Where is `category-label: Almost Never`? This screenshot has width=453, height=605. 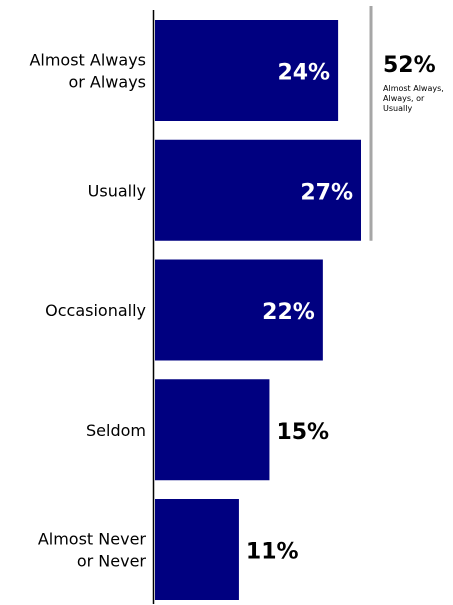
category-label: Almost Never is located at coordinates (92, 539).